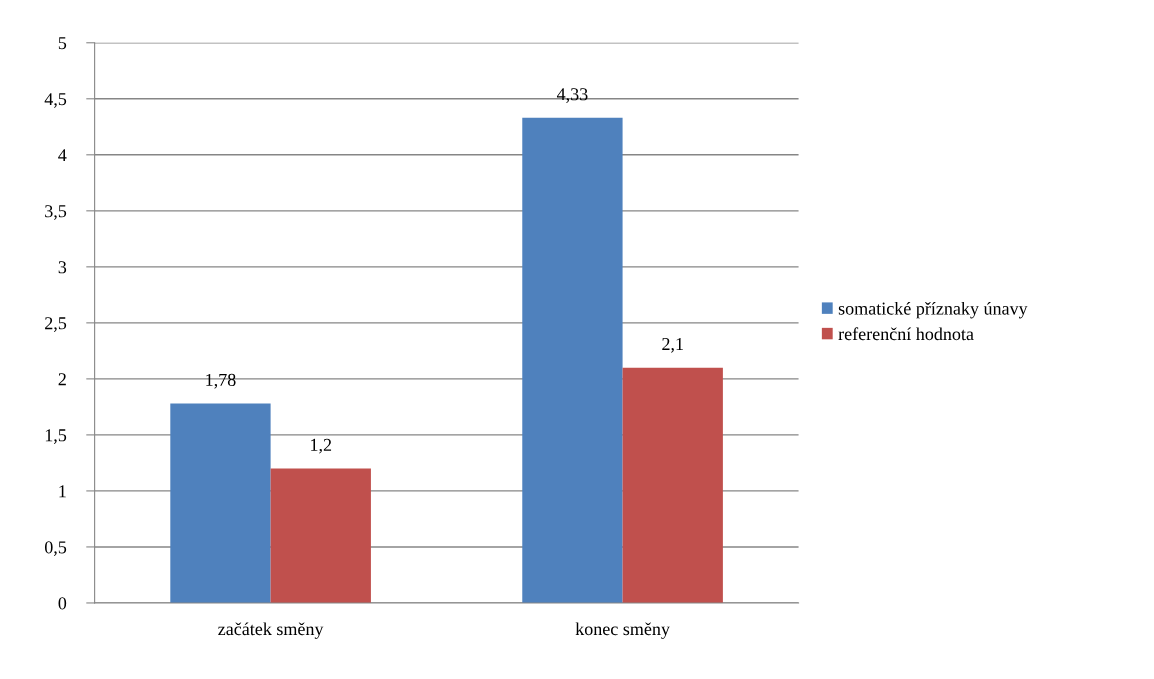 This screenshot has width=1154, height=679. Describe the element at coordinates (62, 43) in the screenshot. I see `y-tick-label: 5` at that location.